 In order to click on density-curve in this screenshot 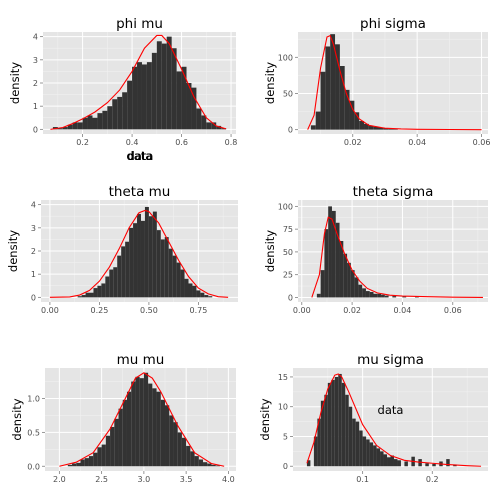, I will do `click(397, 257)`.